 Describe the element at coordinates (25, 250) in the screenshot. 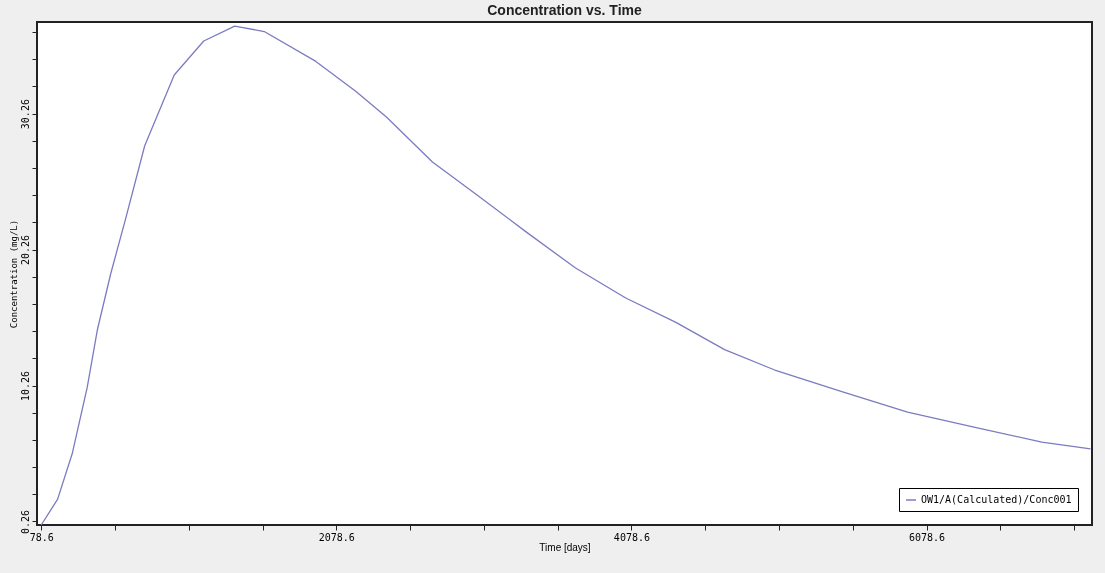

I see `y-tick-label: 20.26` at that location.